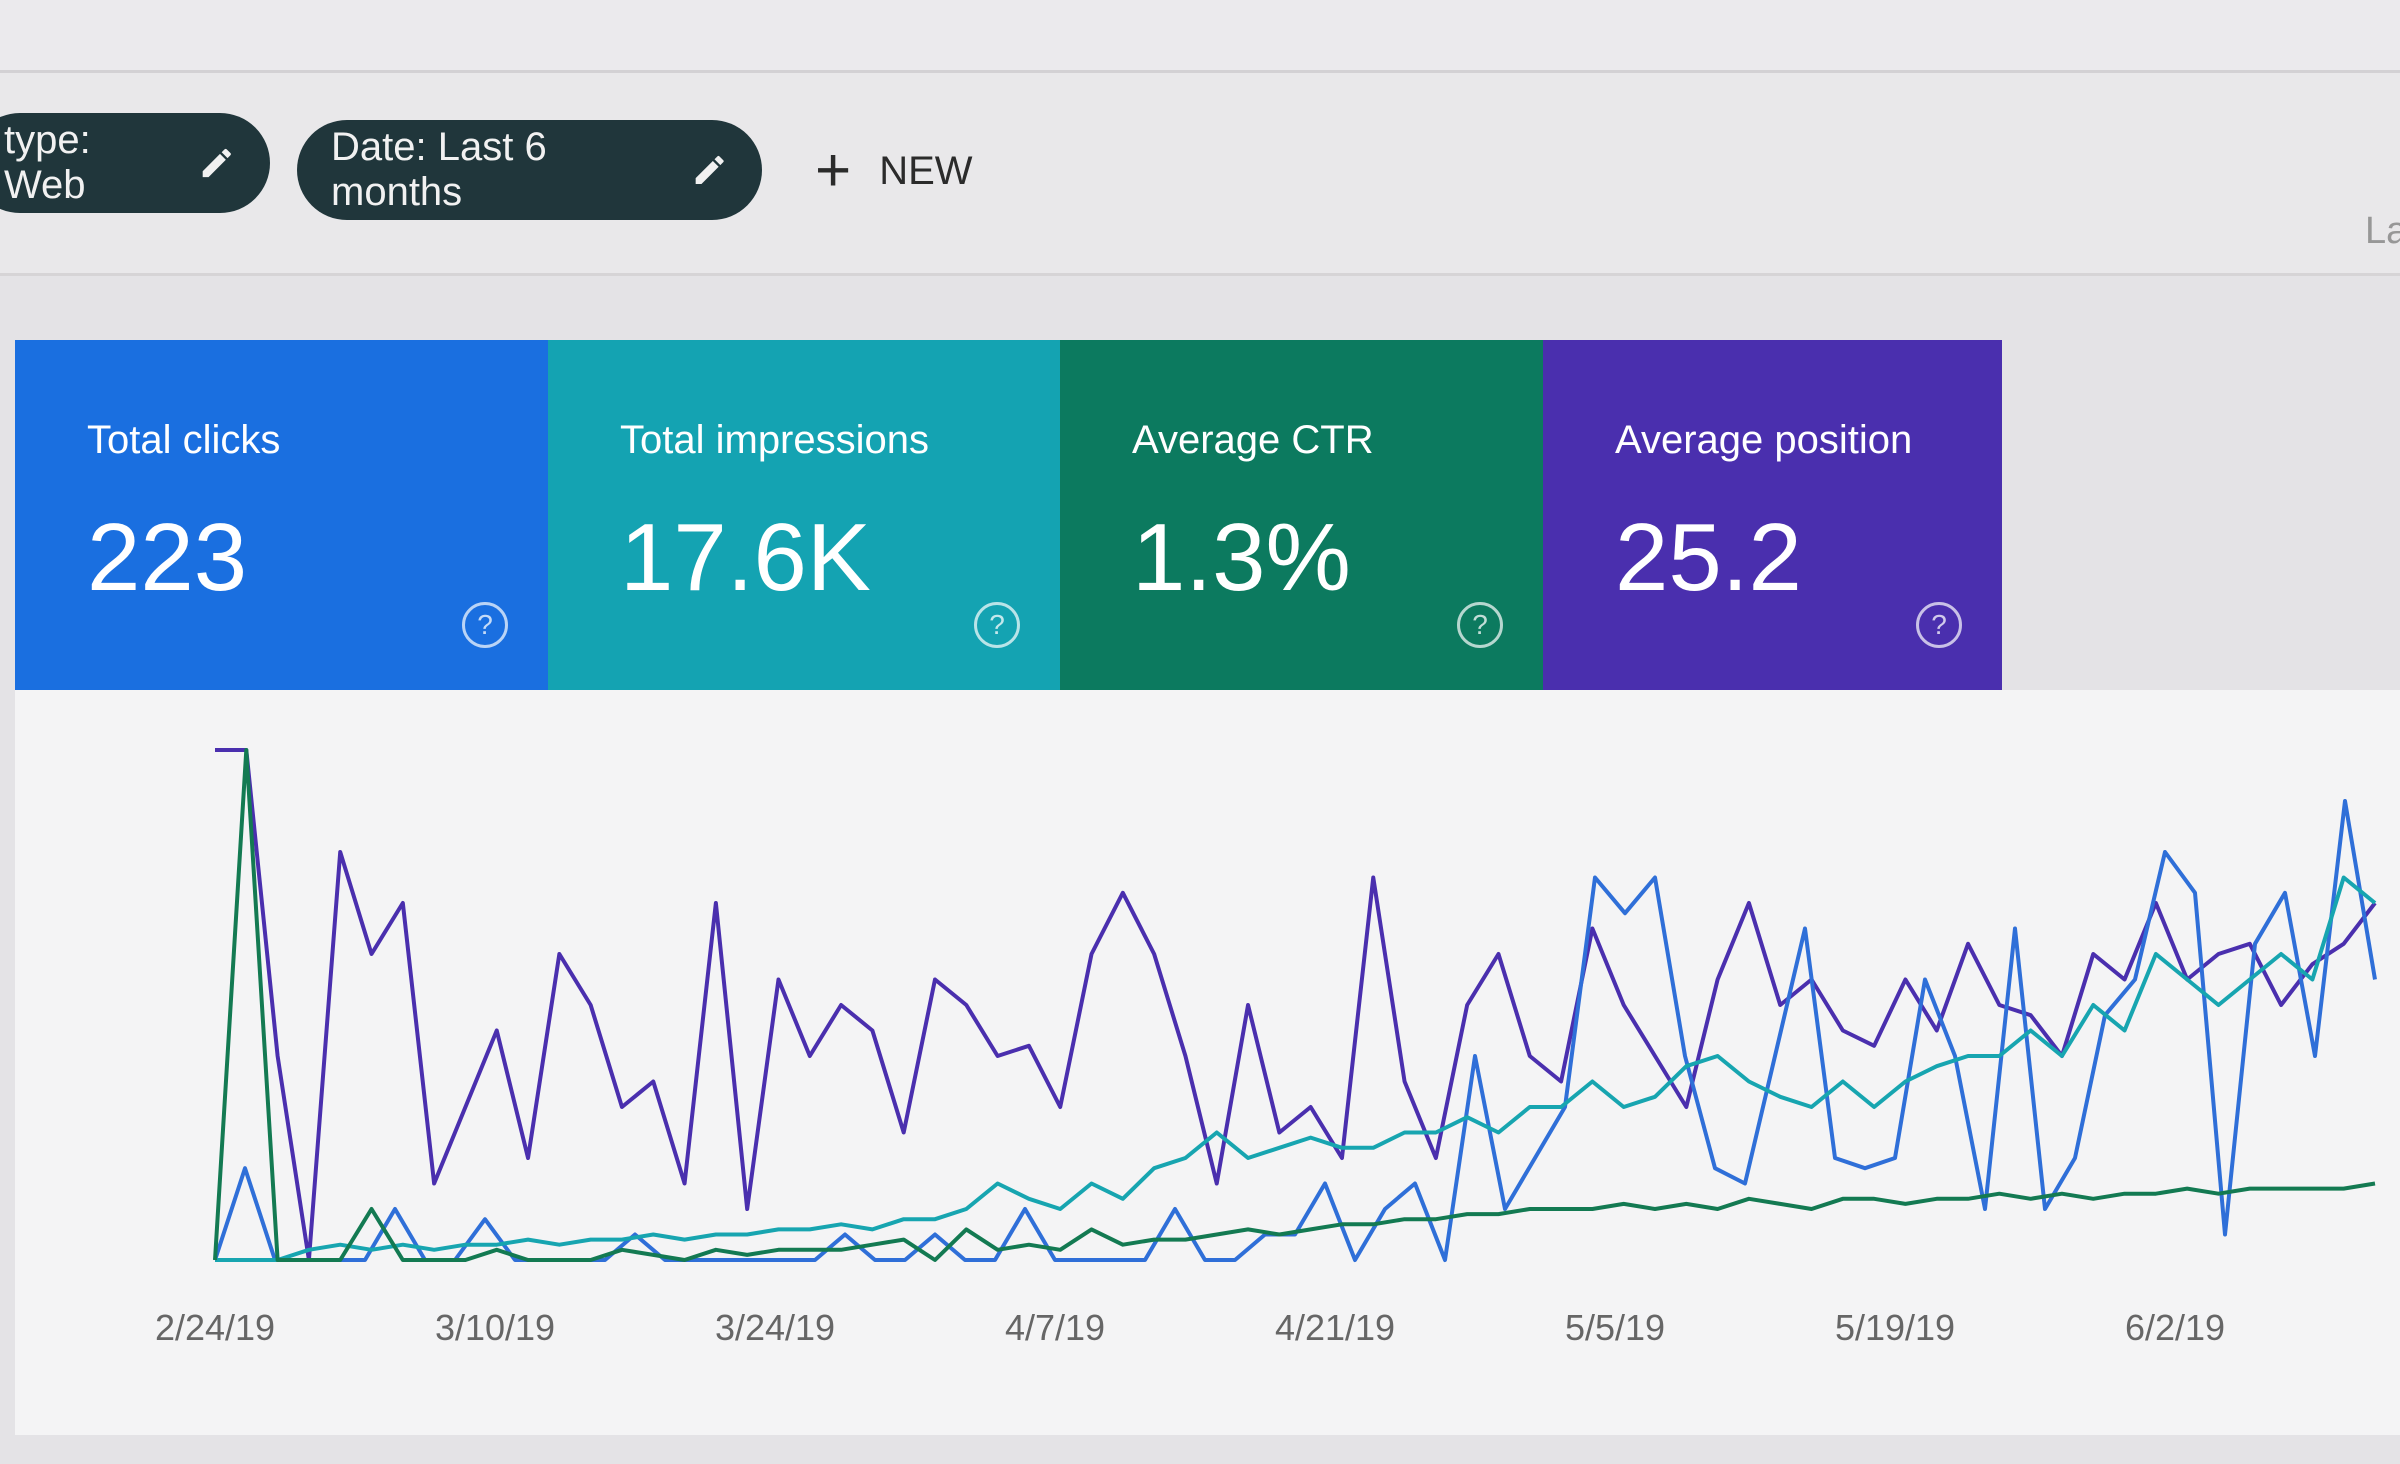 Image resolution: width=2400 pixels, height=1464 pixels. Describe the element at coordinates (215, 1327) in the screenshot. I see `x-tick-label: 2/24/19` at that location.